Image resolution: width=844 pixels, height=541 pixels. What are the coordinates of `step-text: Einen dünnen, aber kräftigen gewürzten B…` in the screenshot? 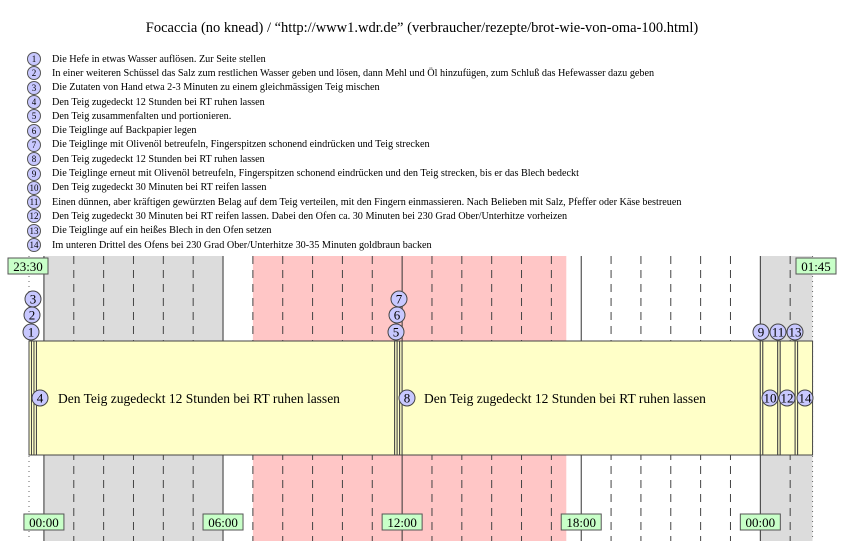 It's located at (367, 202).